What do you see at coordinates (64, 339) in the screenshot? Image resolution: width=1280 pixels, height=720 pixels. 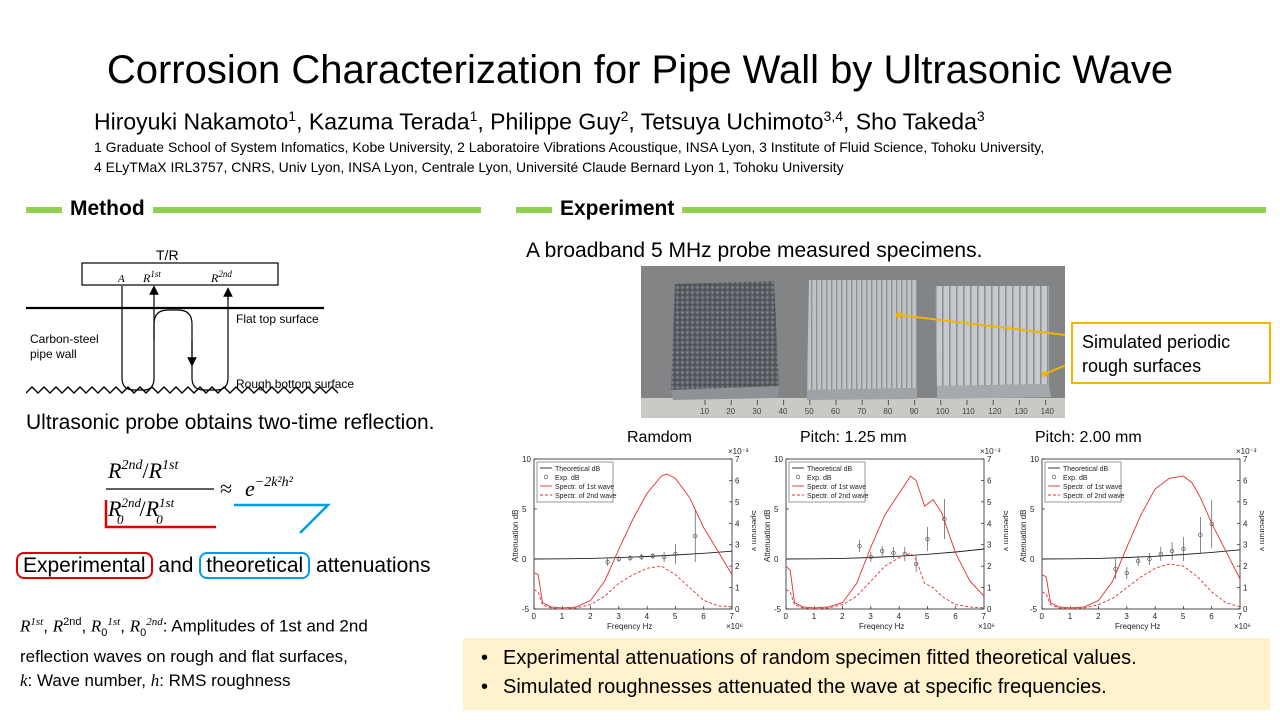 I see `pipe-wall-label-1: Carbon-steel` at bounding box center [64, 339].